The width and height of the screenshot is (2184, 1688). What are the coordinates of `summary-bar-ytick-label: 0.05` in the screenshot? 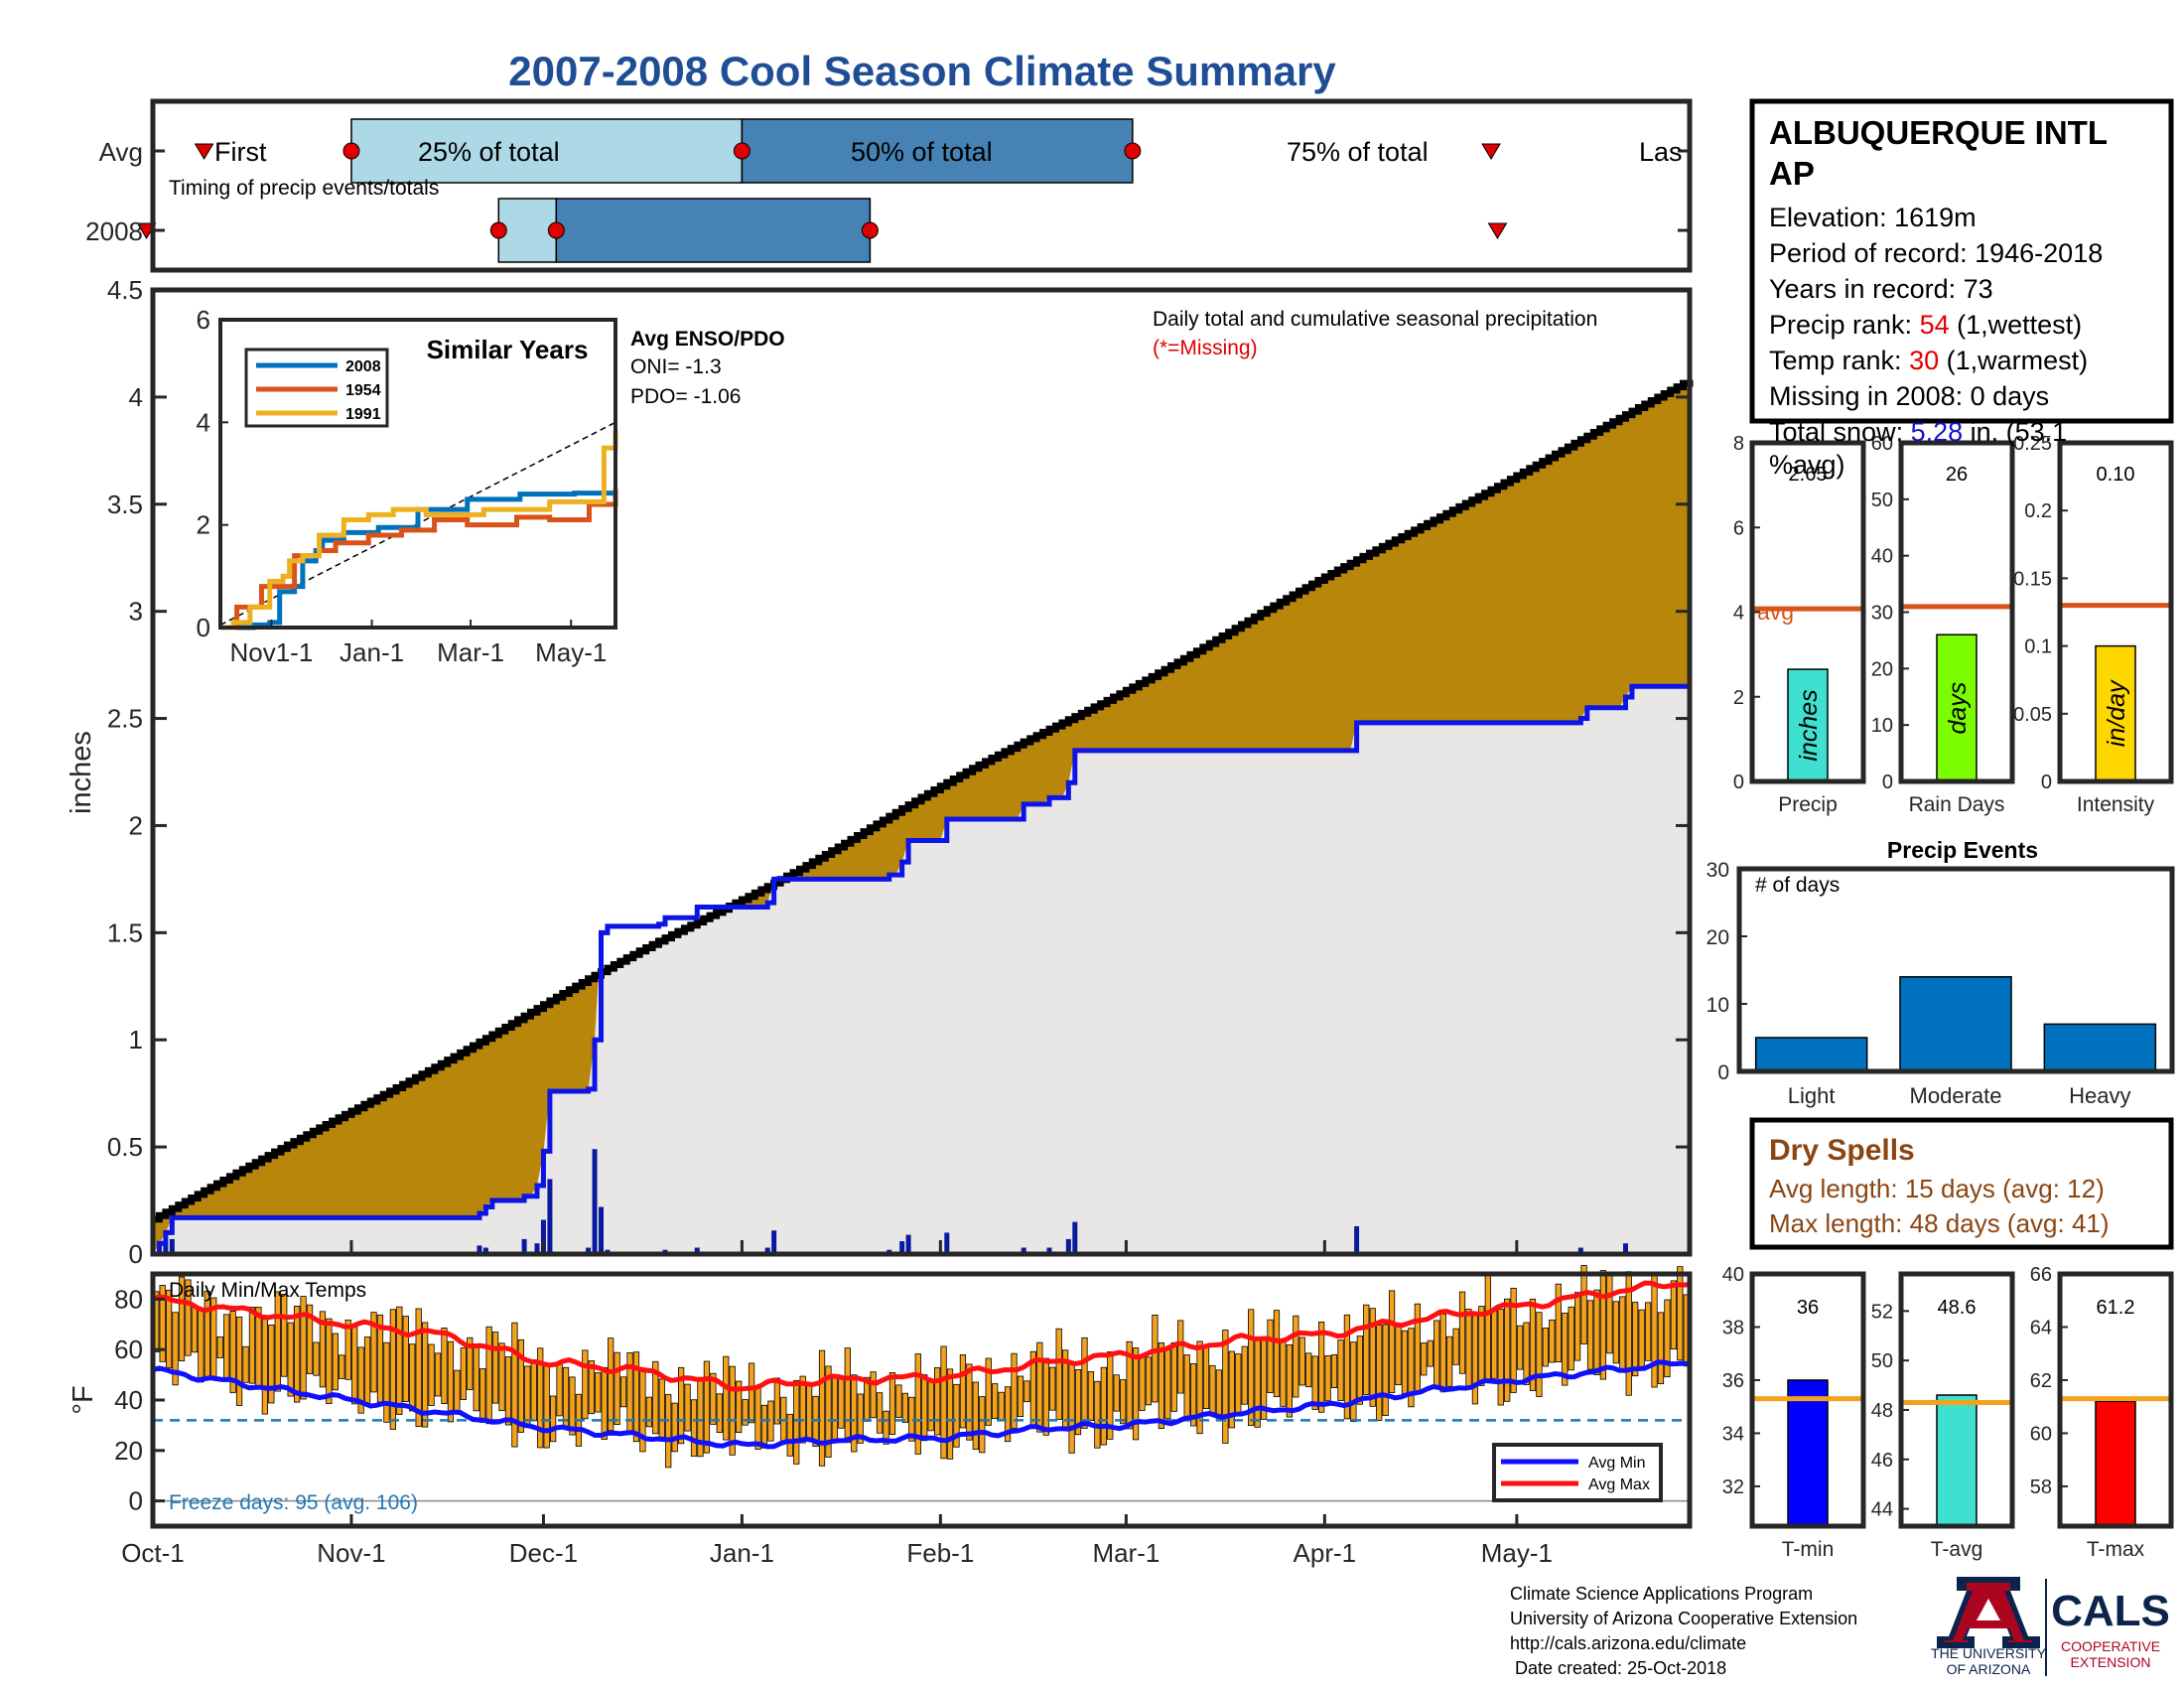 It's located at (2032, 715).